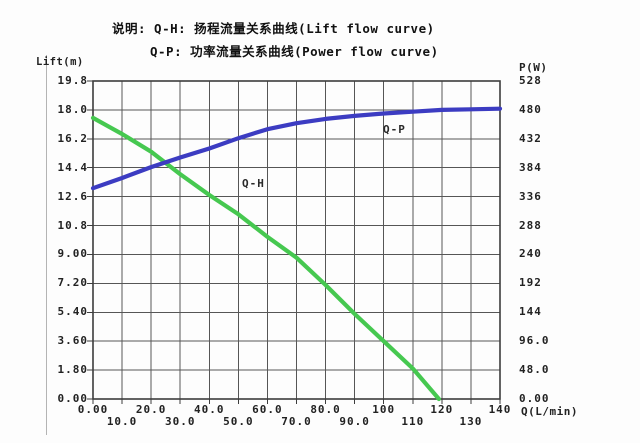  Describe the element at coordinates (530, 109) in the screenshot. I see `right-axis-tick-label: 480` at that location.